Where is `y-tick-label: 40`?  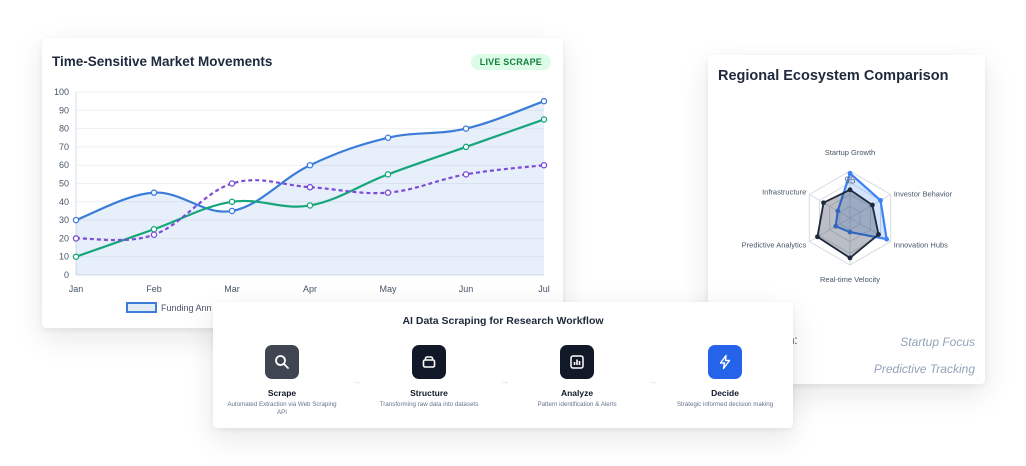
y-tick-label: 40 is located at coordinates (64, 202).